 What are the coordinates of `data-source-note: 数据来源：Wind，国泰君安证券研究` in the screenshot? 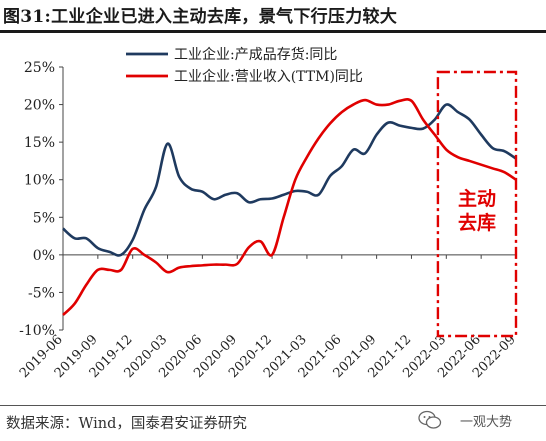 It's located at (126, 424).